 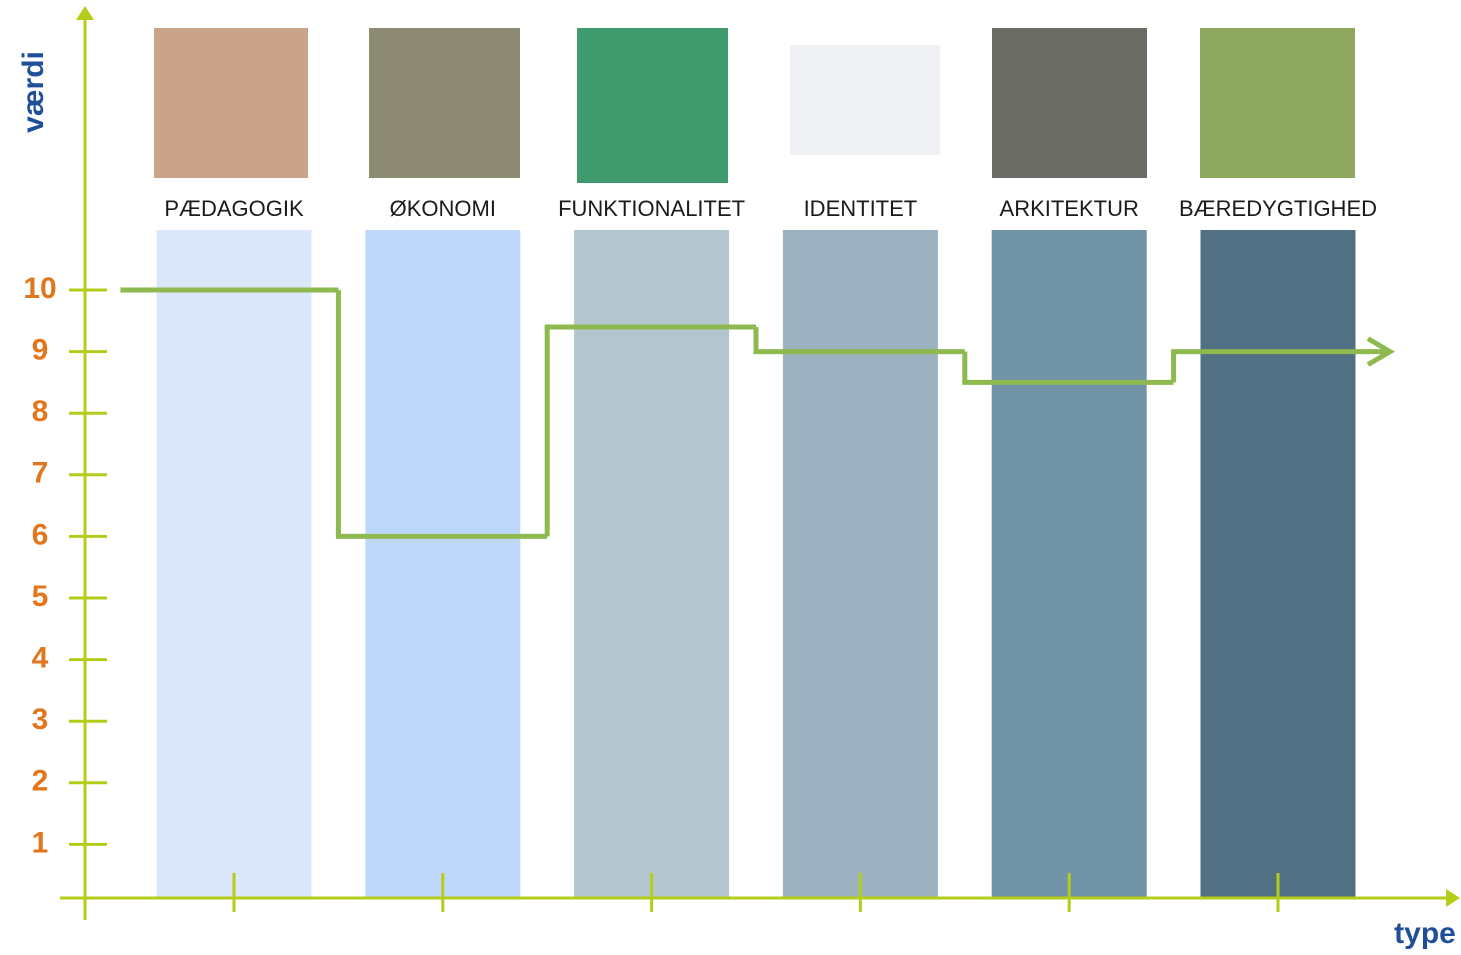 I want to click on y-tick-label: 2, so click(x=40, y=781).